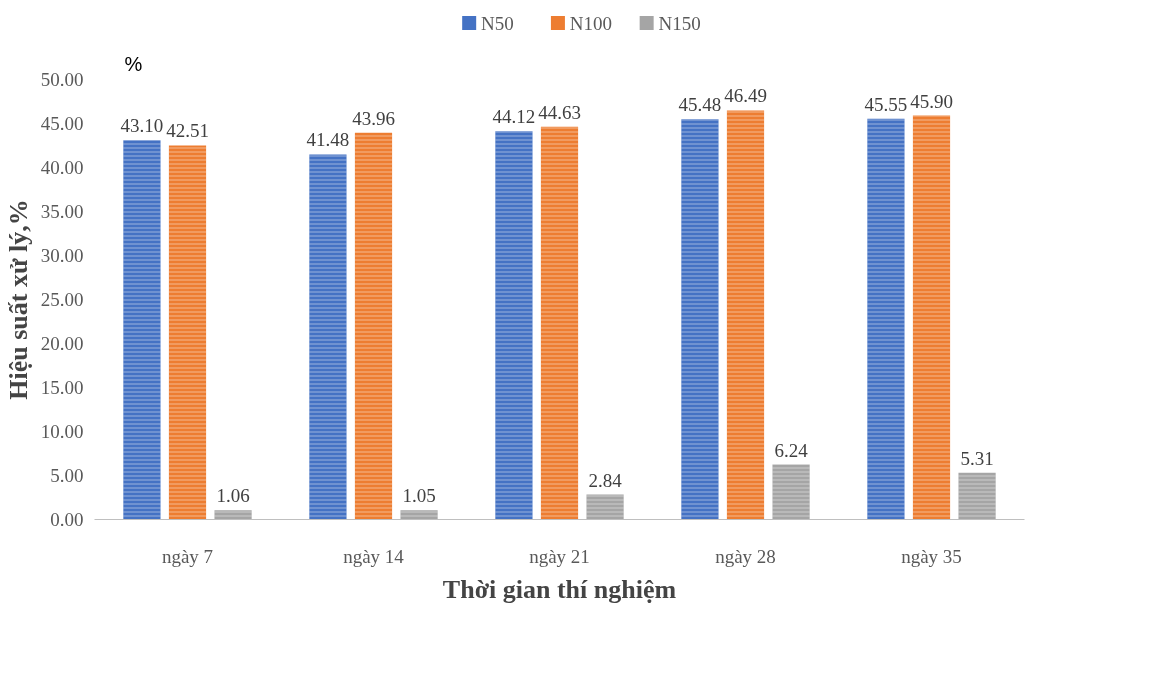 The image size is (1160, 681). What do you see at coordinates (791, 450) in the screenshot?
I see `data-label: 6.24` at bounding box center [791, 450].